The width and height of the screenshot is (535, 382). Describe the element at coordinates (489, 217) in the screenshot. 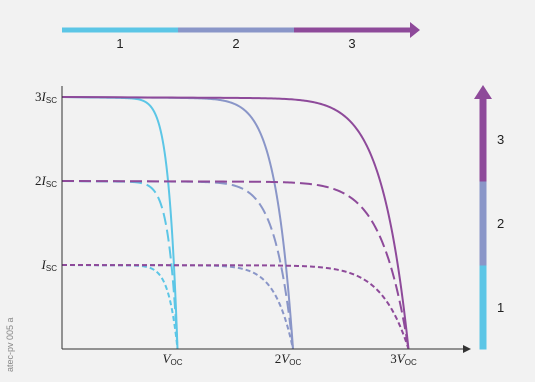

I see `parallel-count-bar: 1 2 3` at that location.